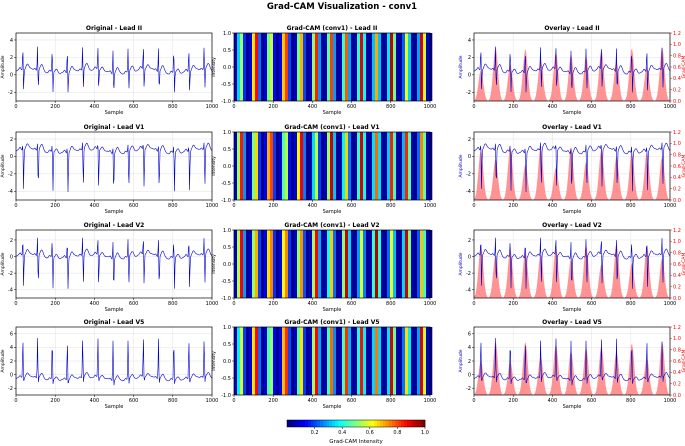  Describe the element at coordinates (677, 133) in the screenshot. I see `y-right-tick-label: 1.2` at that location.